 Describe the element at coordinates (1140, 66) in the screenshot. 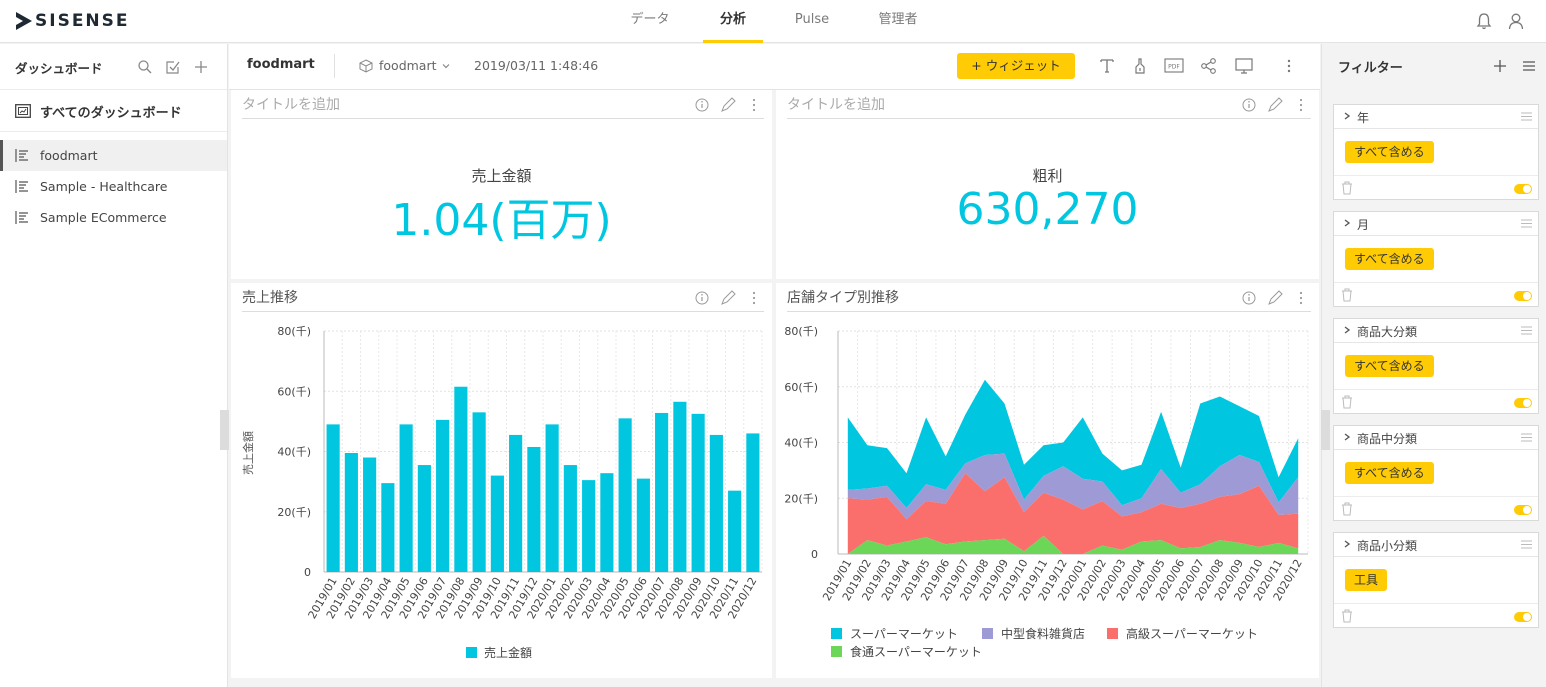

I see `filter-toggle-icon` at that location.